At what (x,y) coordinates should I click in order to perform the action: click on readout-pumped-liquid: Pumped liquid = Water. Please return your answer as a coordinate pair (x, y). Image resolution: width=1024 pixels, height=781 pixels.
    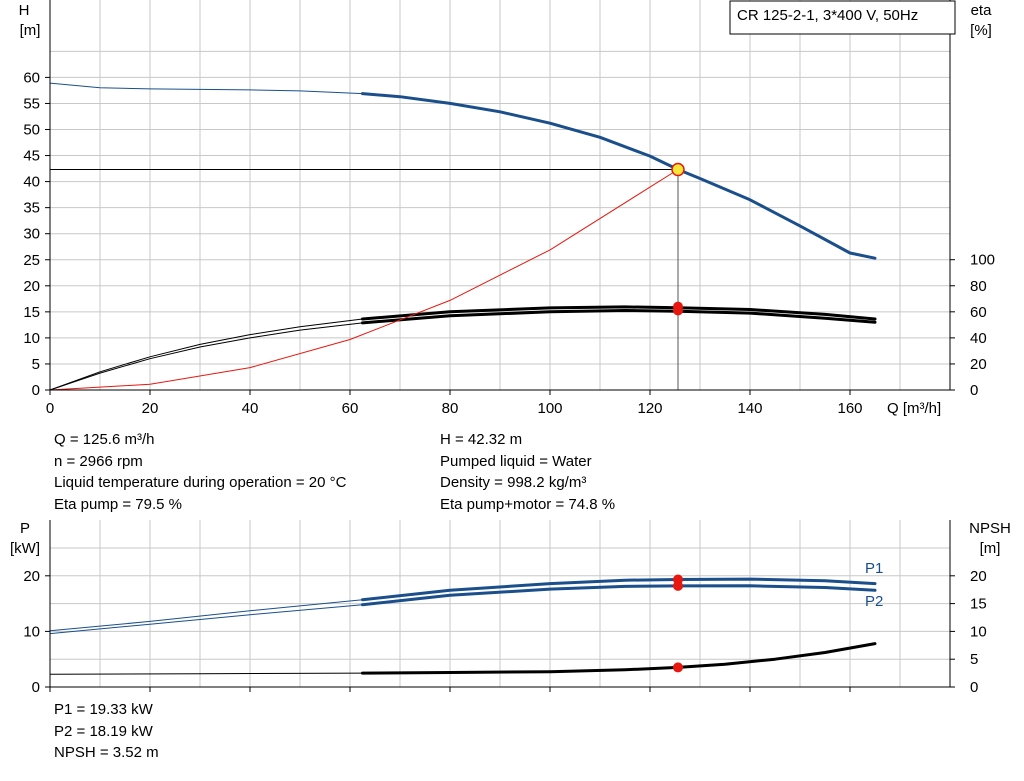
    Looking at the image, I should click on (516, 461).